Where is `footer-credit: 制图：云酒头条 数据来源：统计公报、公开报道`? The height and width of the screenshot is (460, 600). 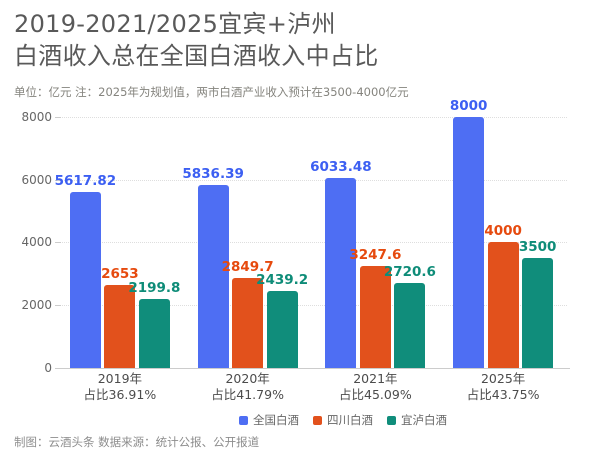 footer-credit: 制图：云酒头条 数据来源：统计公报、公开报道 is located at coordinates (137, 442).